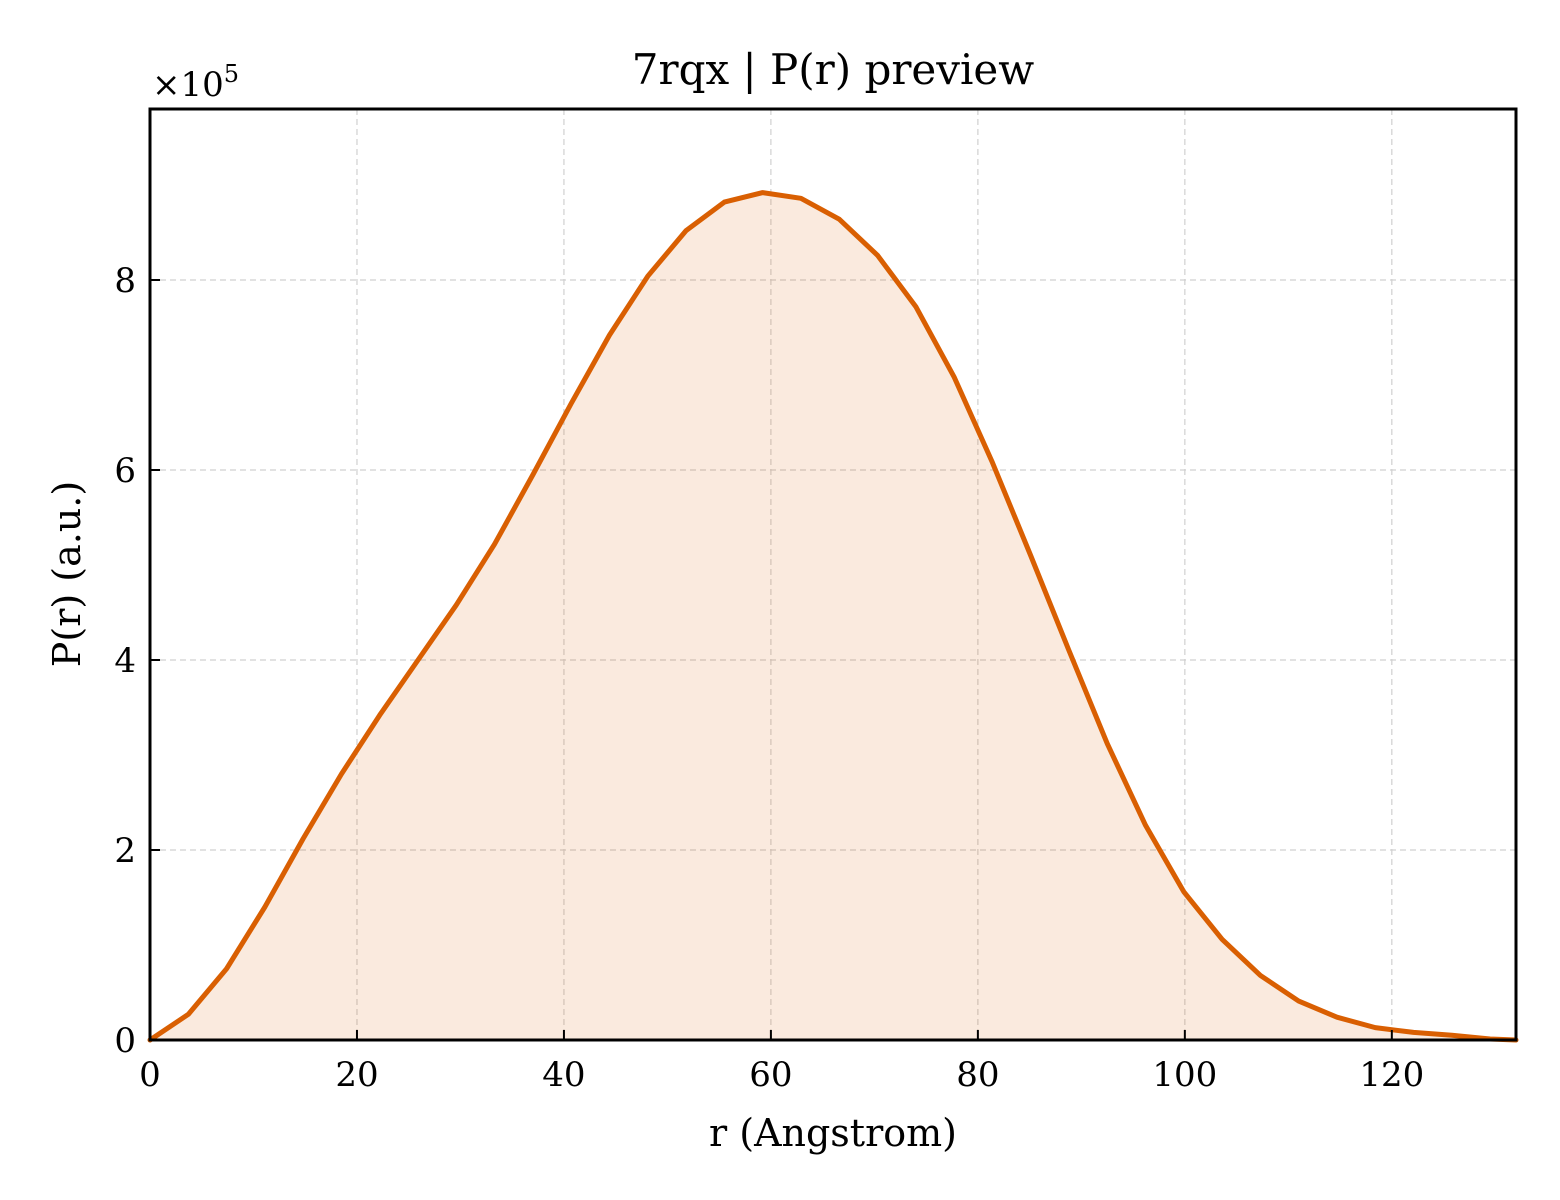  Describe the element at coordinates (125, 1041) in the screenshot. I see `y-tick-label: 0` at that location.